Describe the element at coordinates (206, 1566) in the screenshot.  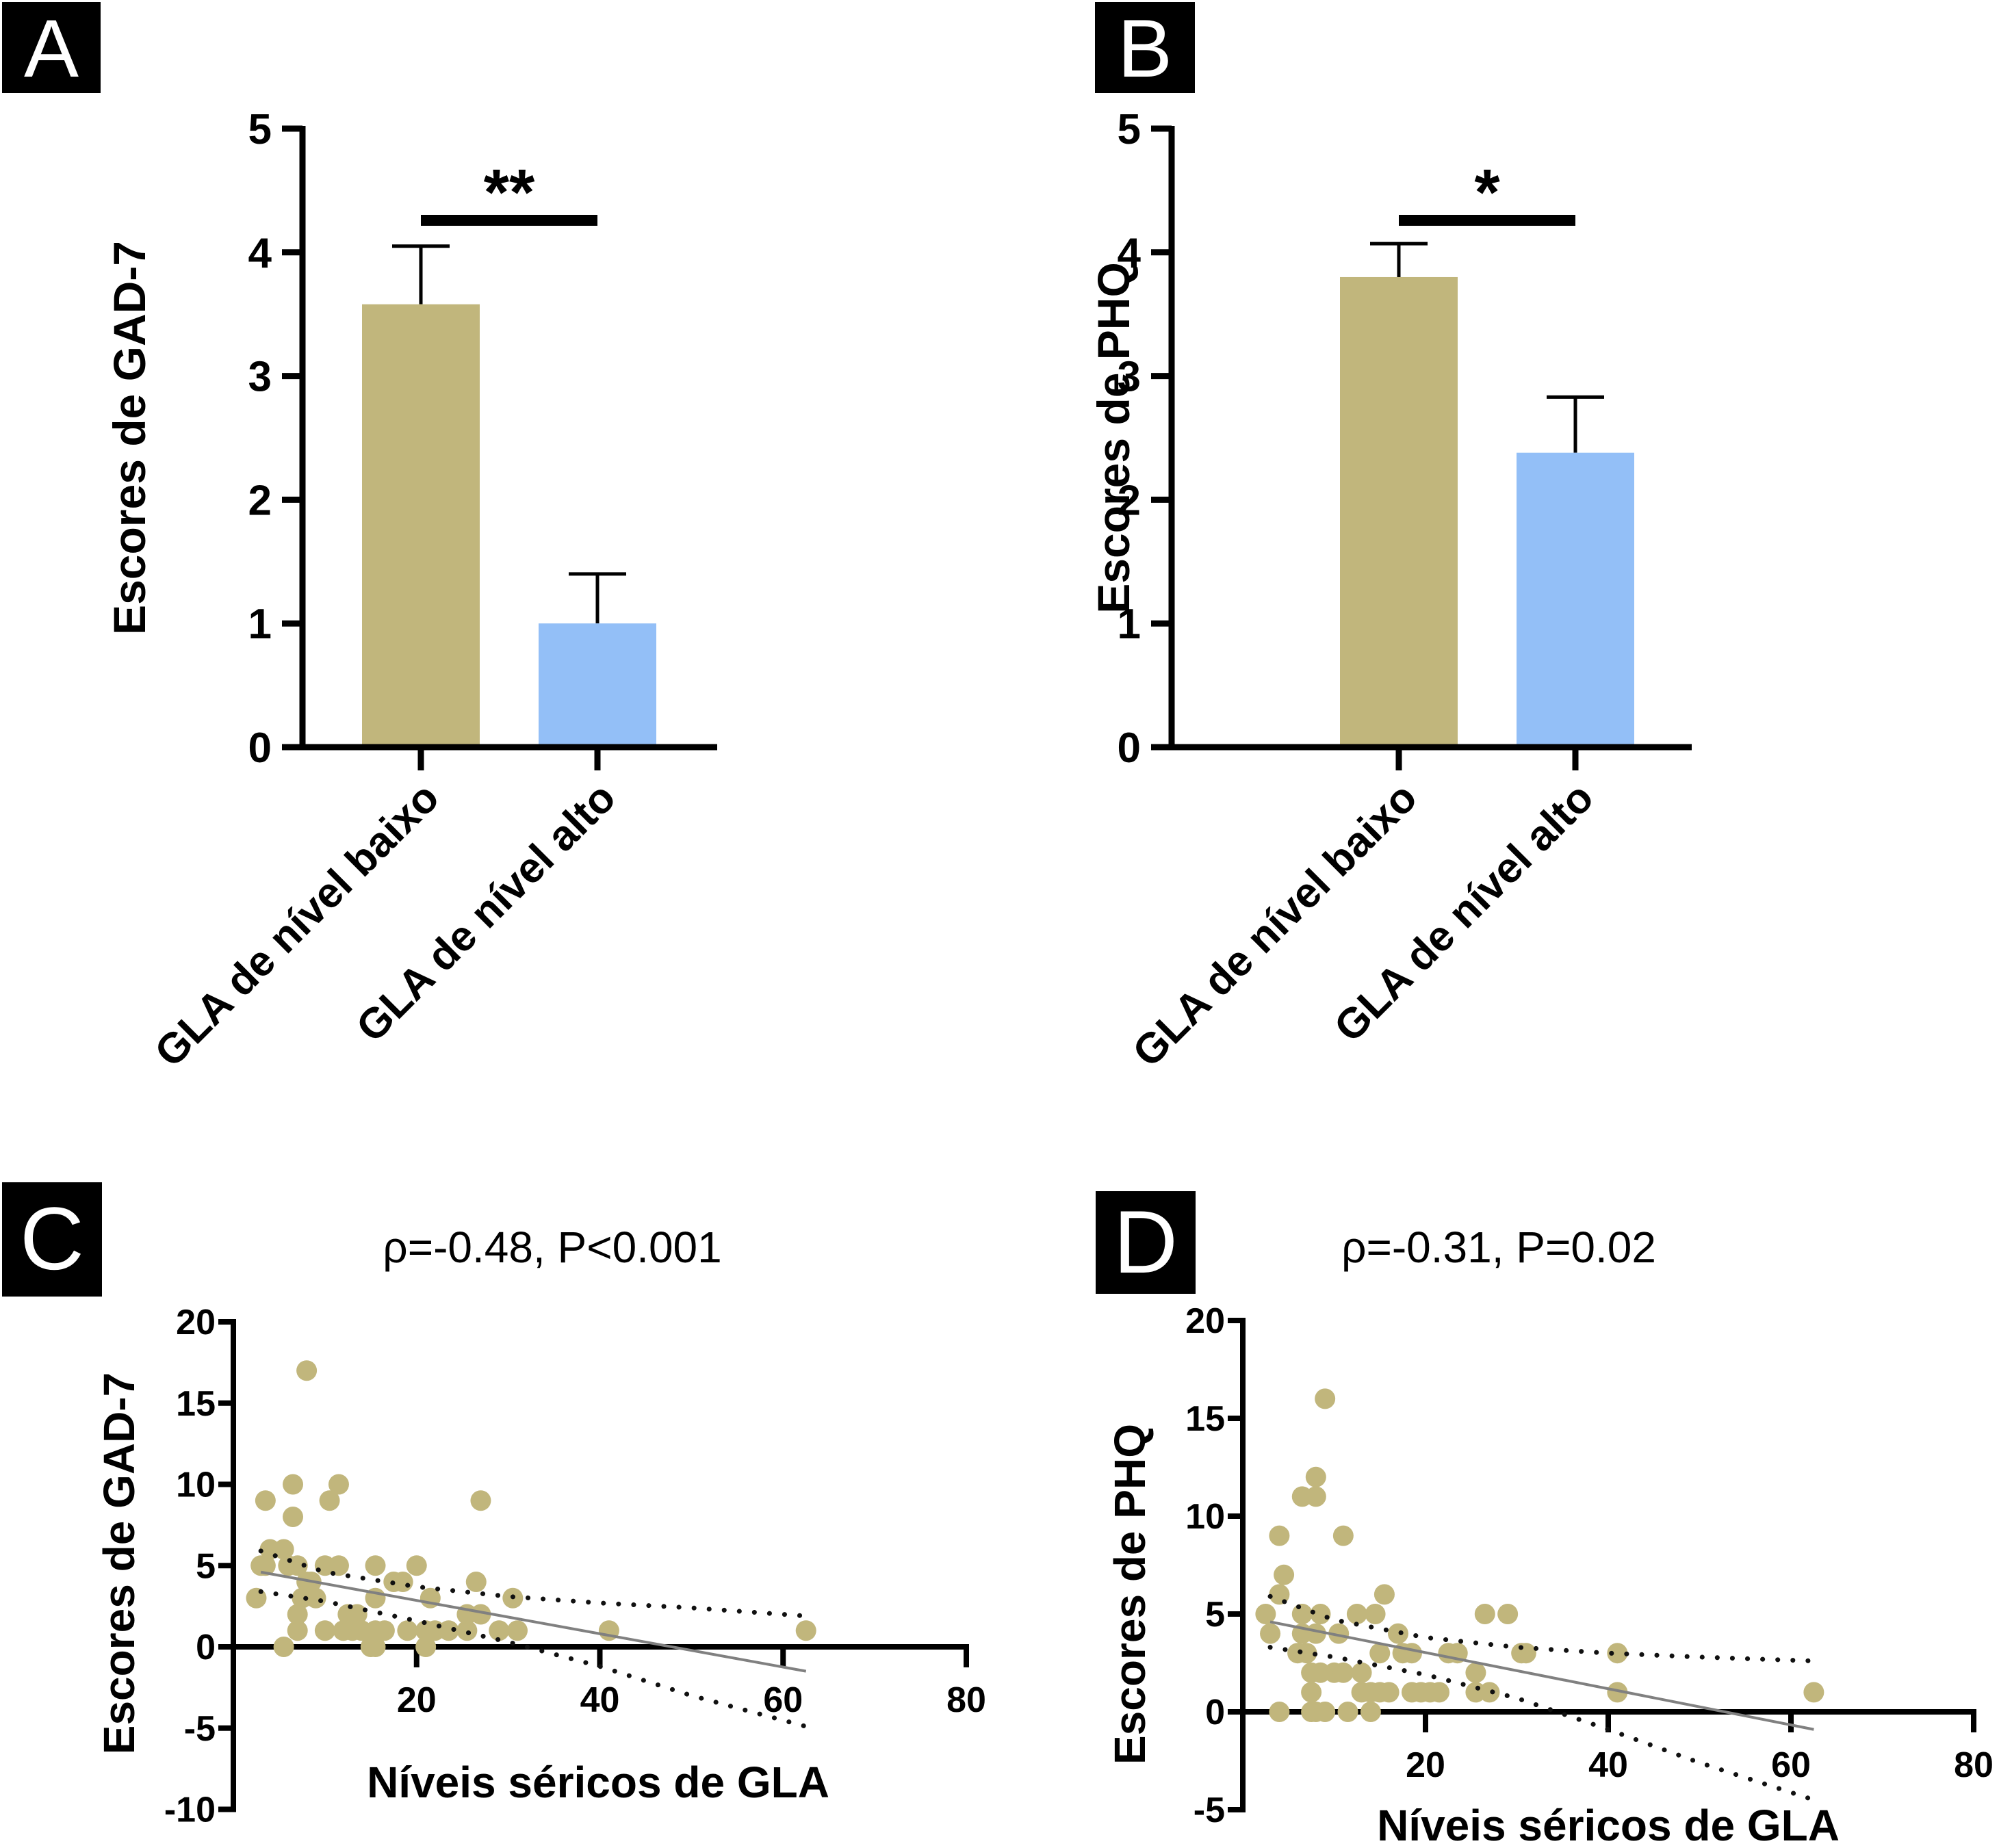
I see `panel-c-y-tick-label: 5` at that location.